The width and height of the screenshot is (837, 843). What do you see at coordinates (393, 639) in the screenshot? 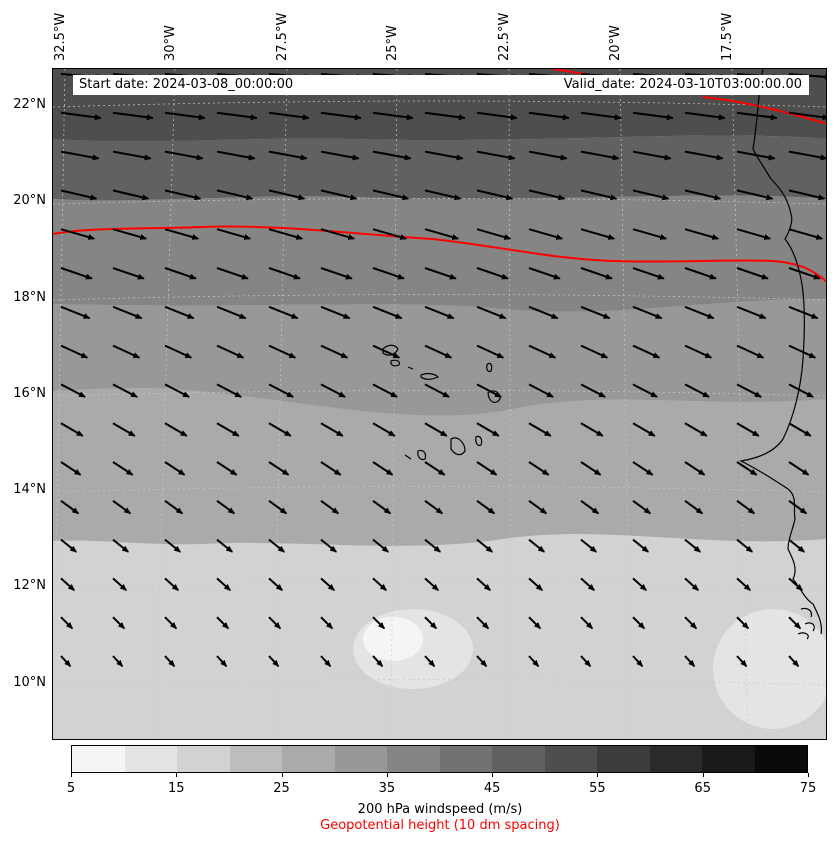
I see `shade-patch-lightest` at bounding box center [393, 639].